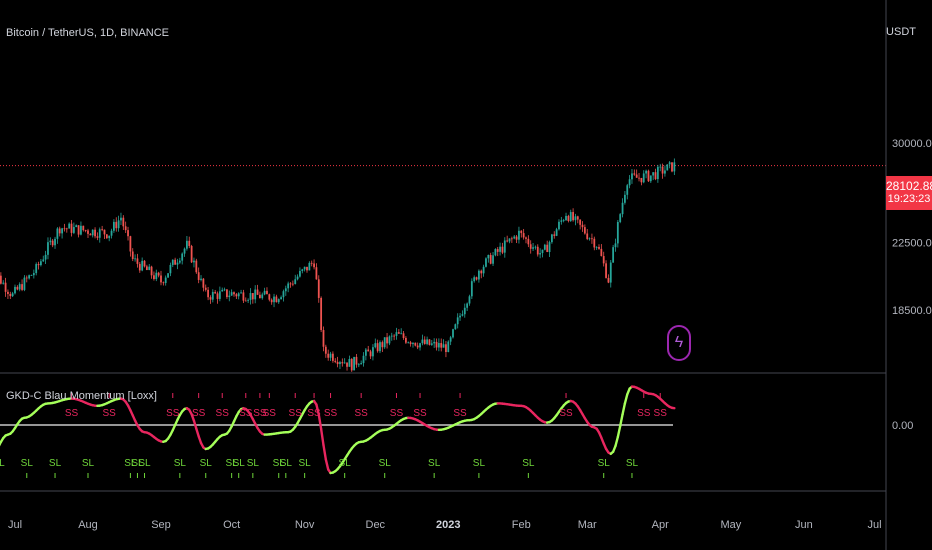  Describe the element at coordinates (804, 525) in the screenshot. I see `x-tick-label: Jun` at that location.